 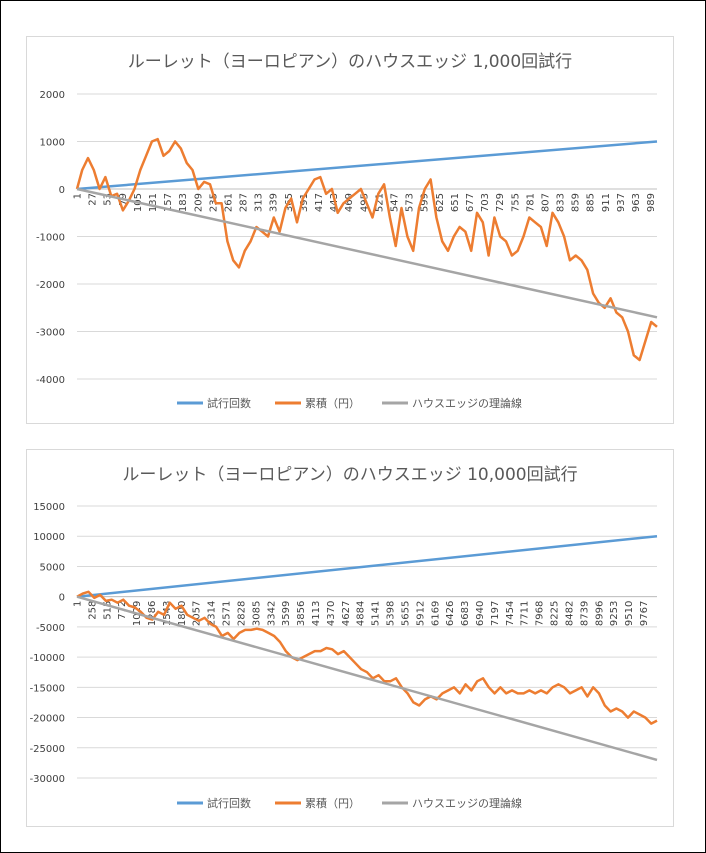 What do you see at coordinates (364, 202) in the screenshot?
I see `x-tick-label: 495` at bounding box center [364, 202].